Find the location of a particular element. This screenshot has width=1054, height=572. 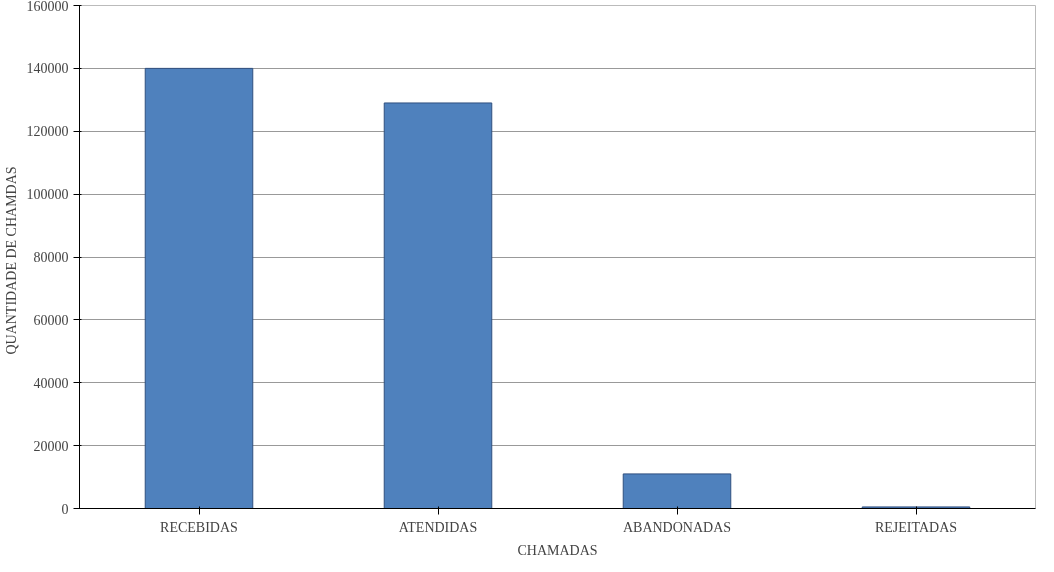

y-tick-label: 20000 is located at coordinates (51, 446).